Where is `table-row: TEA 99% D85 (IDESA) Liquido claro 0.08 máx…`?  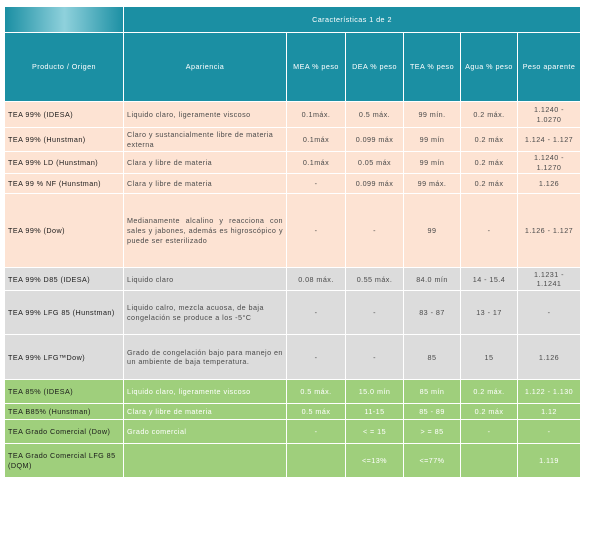 table-row: TEA 99% D85 (IDESA) Liquido claro 0.08 máx… is located at coordinates (292, 279).